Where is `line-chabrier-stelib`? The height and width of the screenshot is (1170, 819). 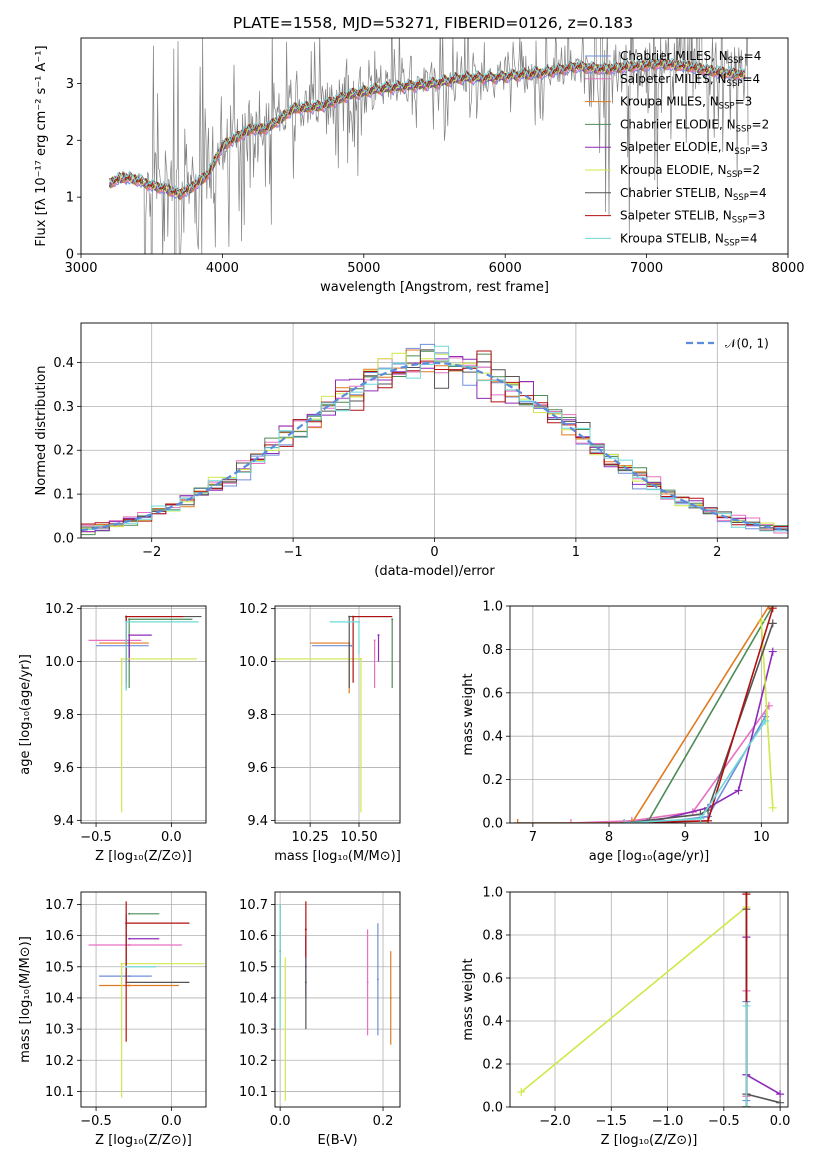 line-chabrier-stelib is located at coordinates (763, 1006).